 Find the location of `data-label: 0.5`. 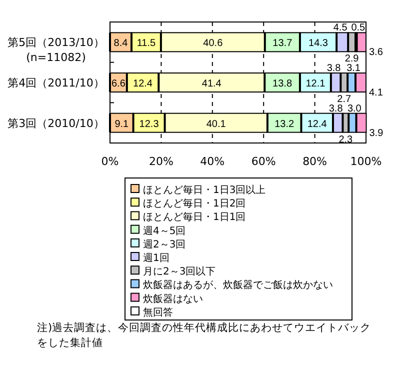

data-label: 0.5 is located at coordinates (358, 28).